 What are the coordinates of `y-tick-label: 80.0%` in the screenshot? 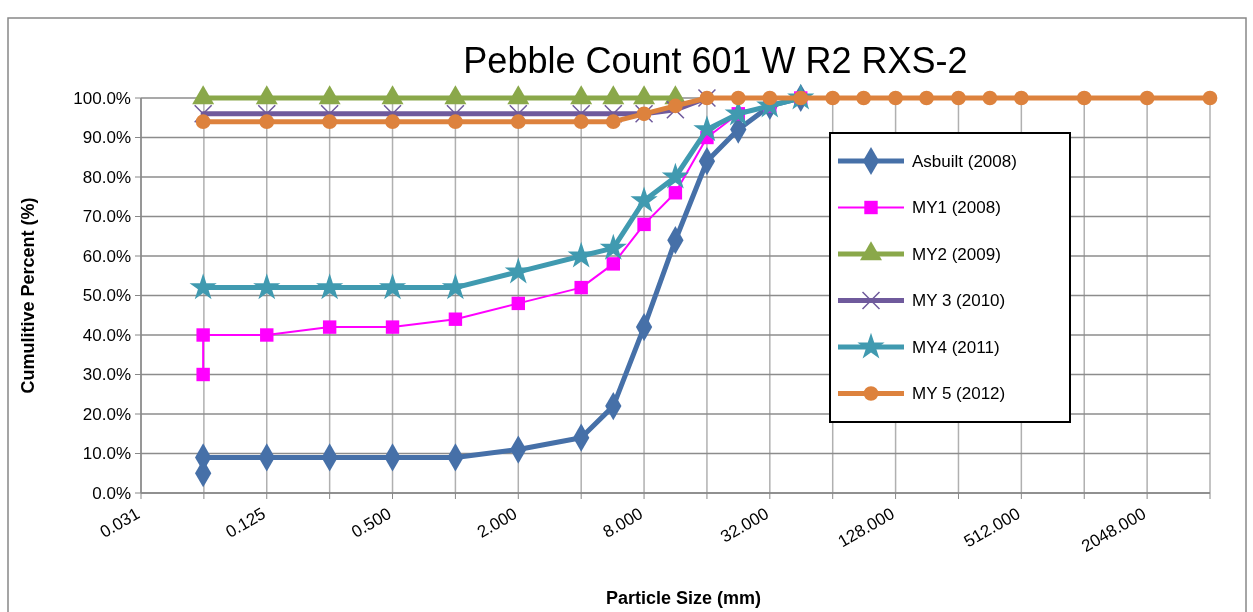 It's located at (106, 177).